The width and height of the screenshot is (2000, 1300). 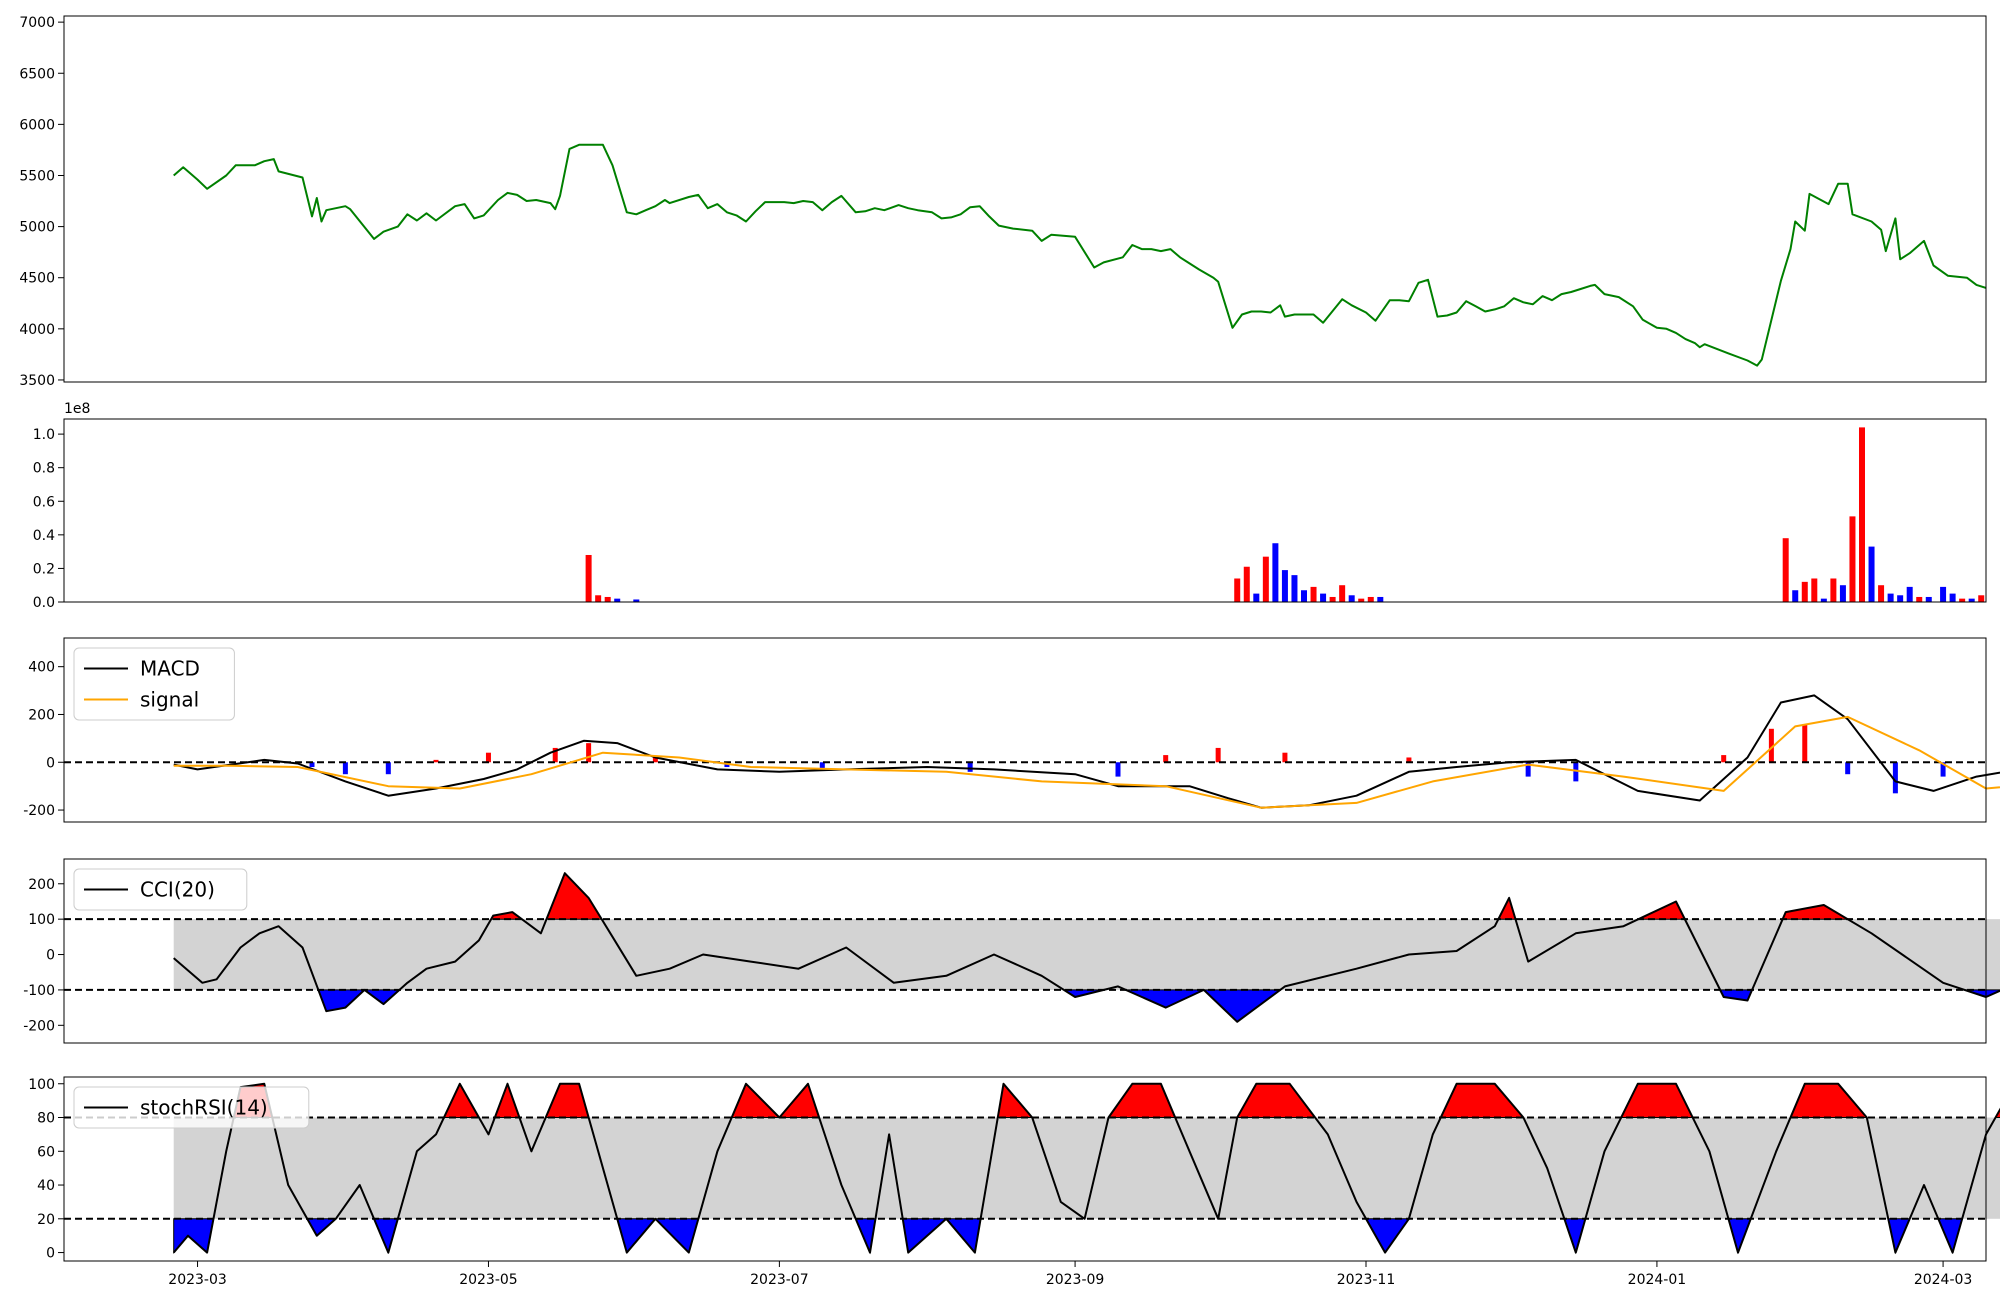 What do you see at coordinates (39, 991) in the screenshot?
I see `y-tick-label: -100` at bounding box center [39, 991].